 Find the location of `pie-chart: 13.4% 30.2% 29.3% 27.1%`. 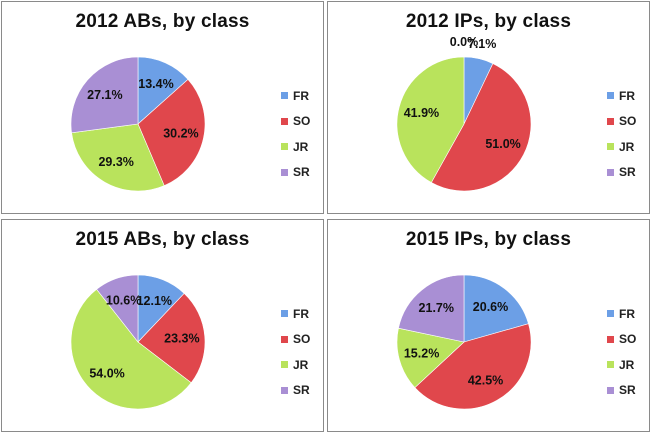

pie-chart: 13.4% 30.2% 29.3% 27.1% is located at coordinates (138, 124).